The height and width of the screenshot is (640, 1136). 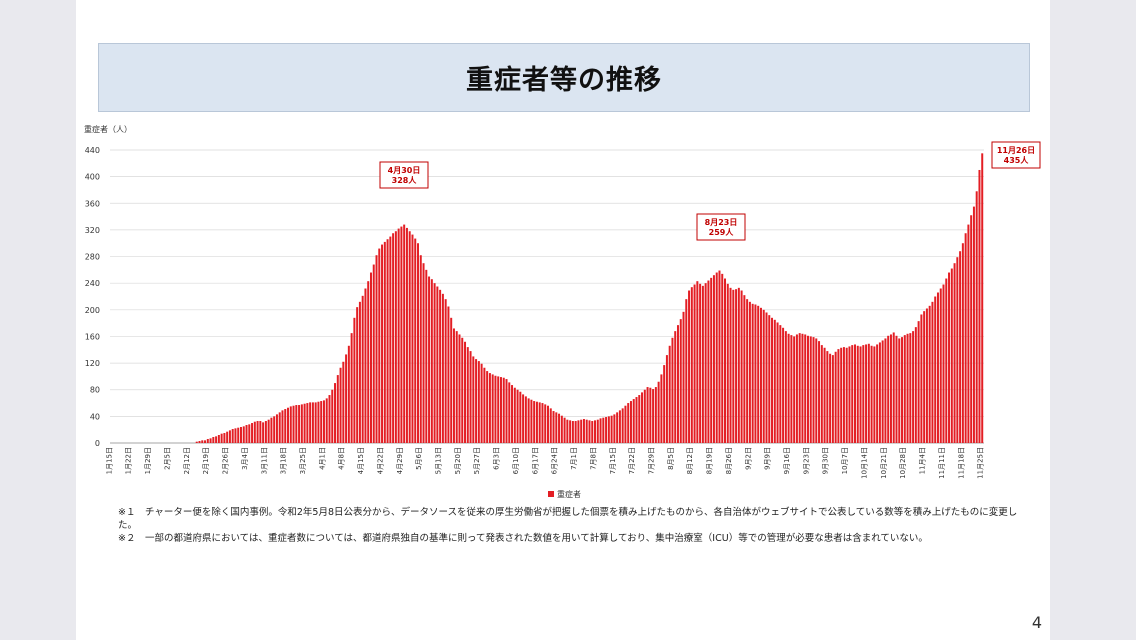 I want to click on x-tick-label: 7月1日, so click(x=574, y=458).